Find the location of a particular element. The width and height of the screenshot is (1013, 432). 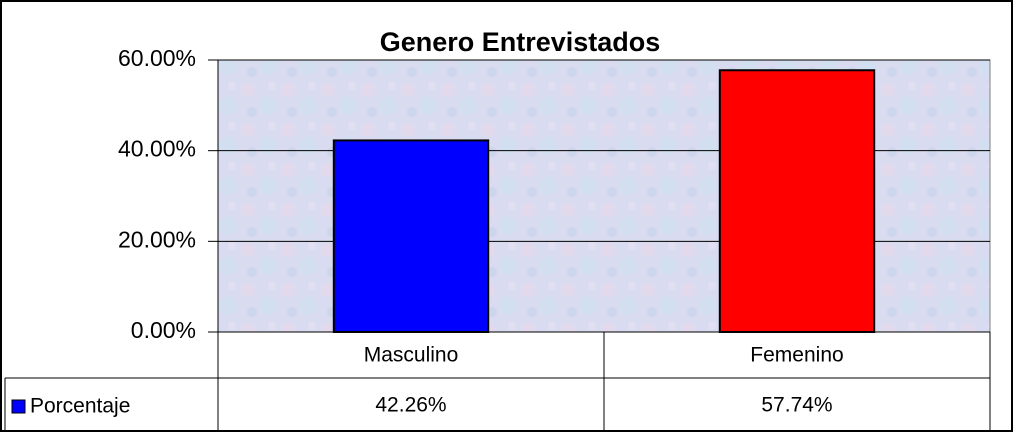

y-tick-label: 60.00% is located at coordinates (157, 58).